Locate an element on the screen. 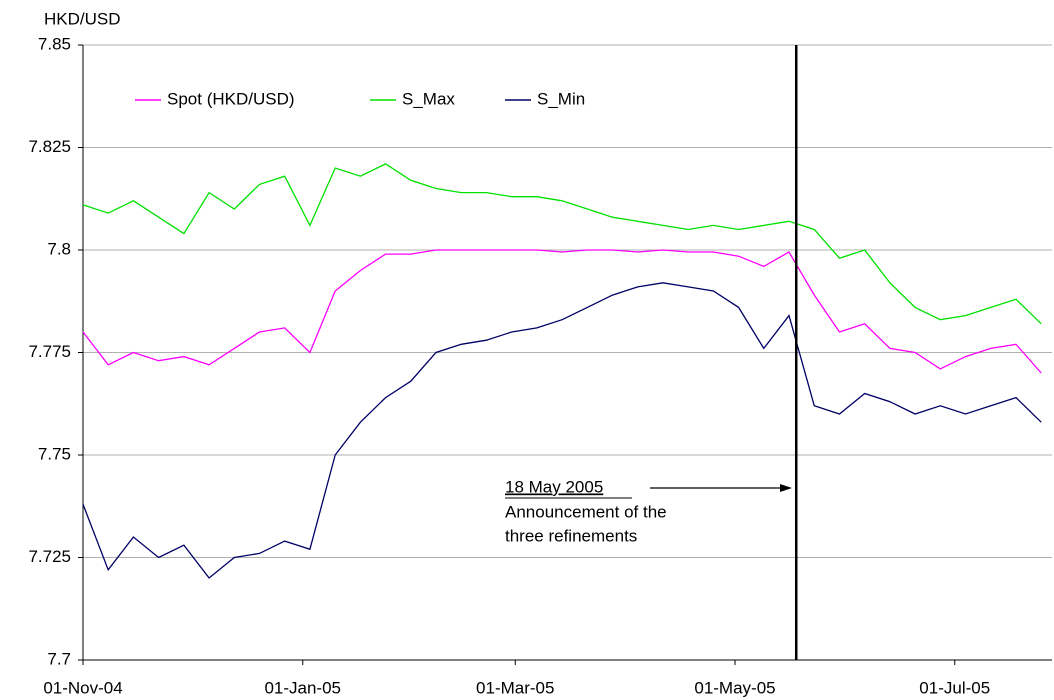 This screenshot has height=700, width=1054. x-tick-label: 01-Jul-05 is located at coordinates (954, 687).